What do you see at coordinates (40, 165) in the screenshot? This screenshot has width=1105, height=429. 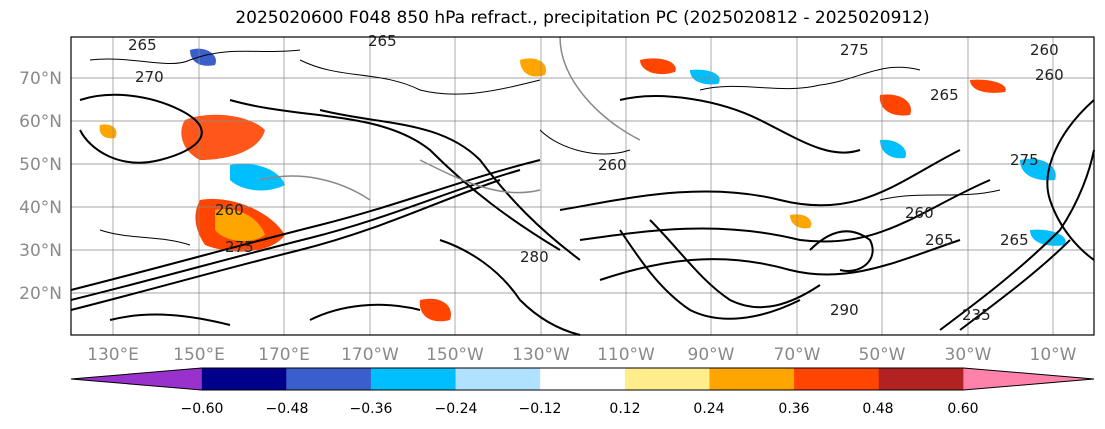 I see `lat-label-50: 50°N` at bounding box center [40, 165].